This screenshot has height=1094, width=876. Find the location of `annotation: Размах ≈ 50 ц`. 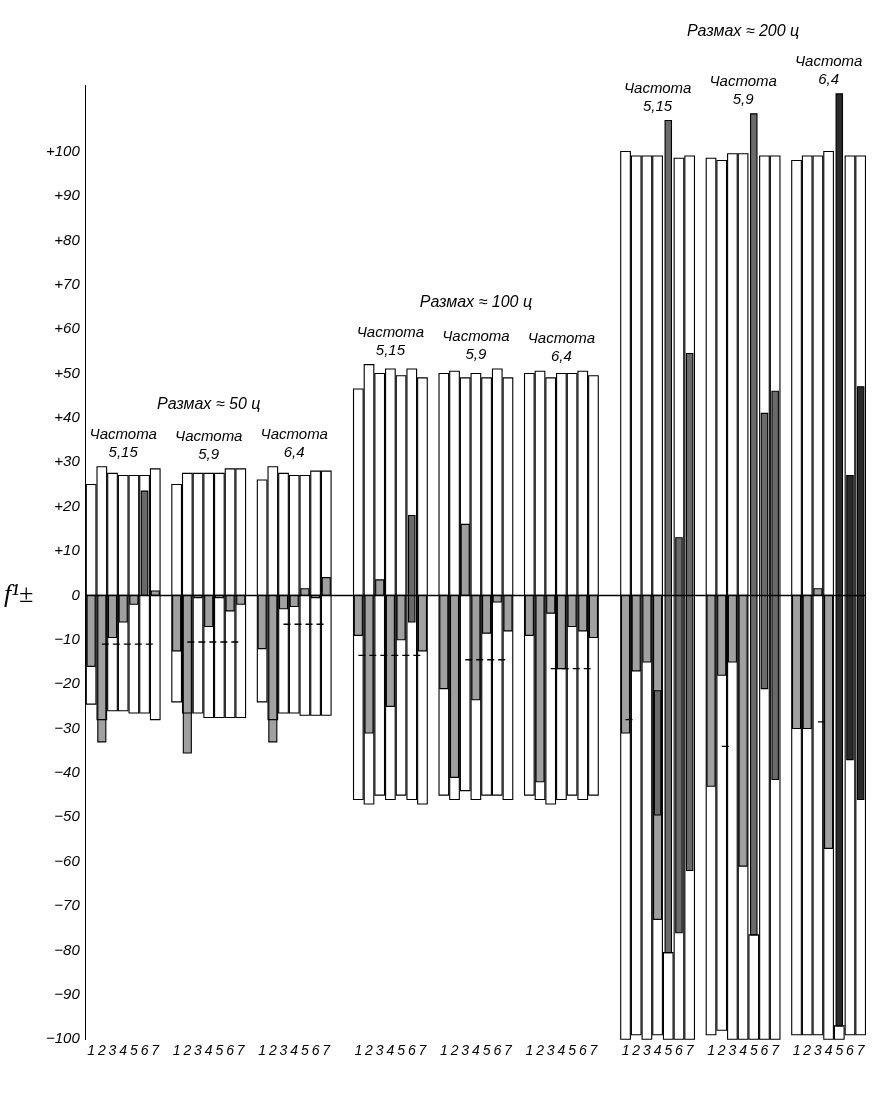

annotation: Размах ≈ 50 ц is located at coordinates (208, 403).